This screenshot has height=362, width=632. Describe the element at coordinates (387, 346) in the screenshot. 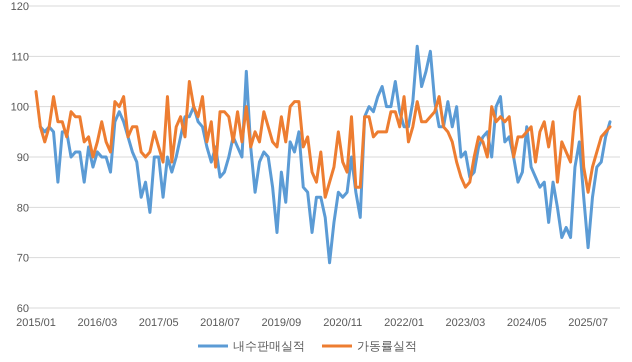

I see `legend-label: 가동률실적` at that location.